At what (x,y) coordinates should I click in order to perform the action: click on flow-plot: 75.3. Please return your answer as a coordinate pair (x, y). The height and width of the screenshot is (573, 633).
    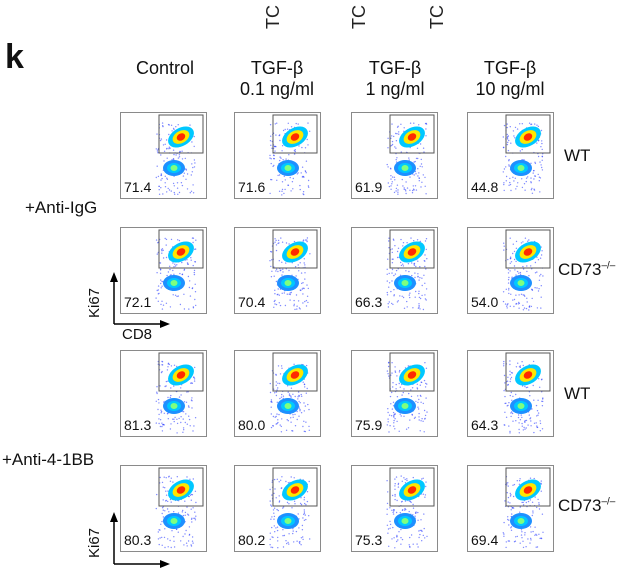
    Looking at the image, I should click on (394, 508).